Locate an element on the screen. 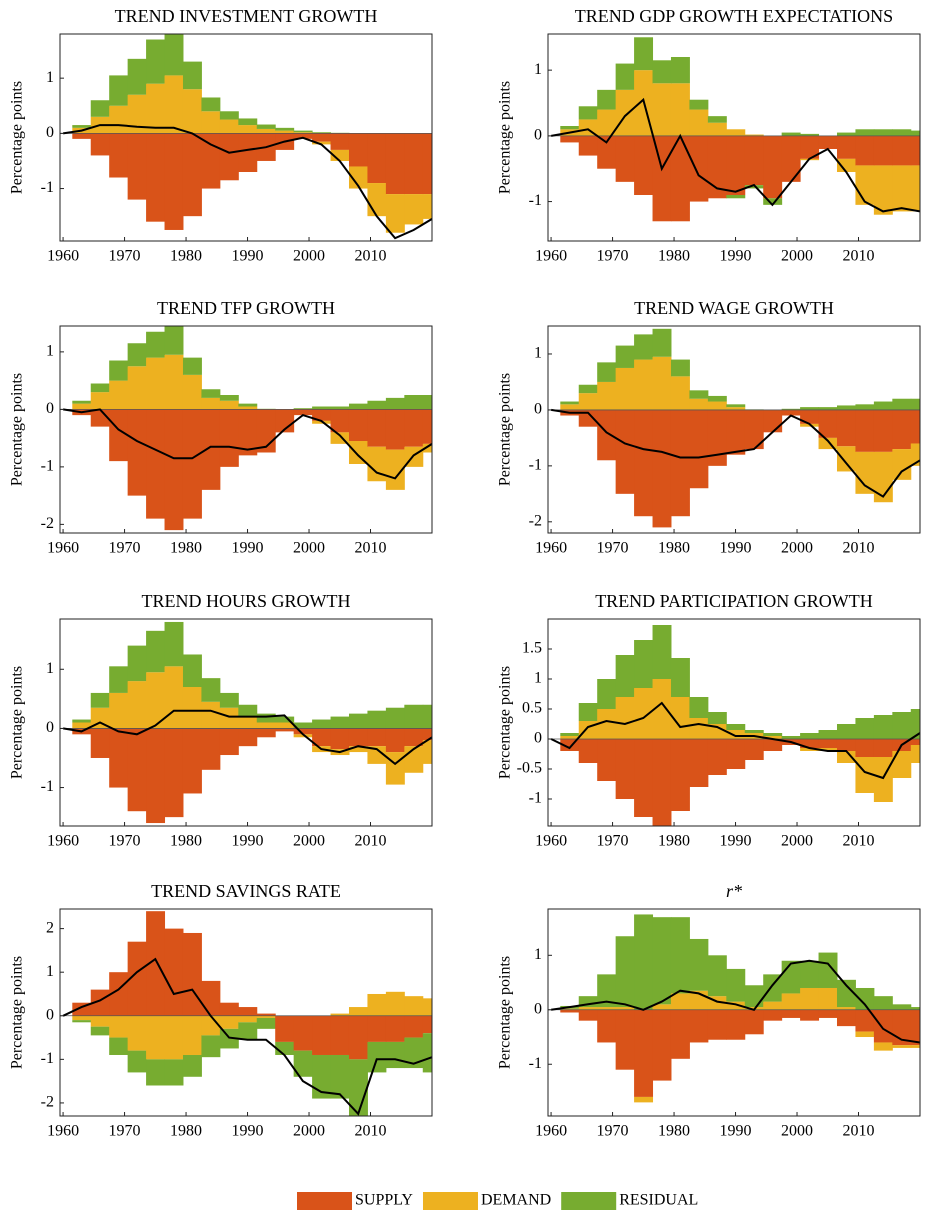 Image resolution: width=943 pixels, height=1214 pixels. y-tick-label: -2 is located at coordinates (535, 520).